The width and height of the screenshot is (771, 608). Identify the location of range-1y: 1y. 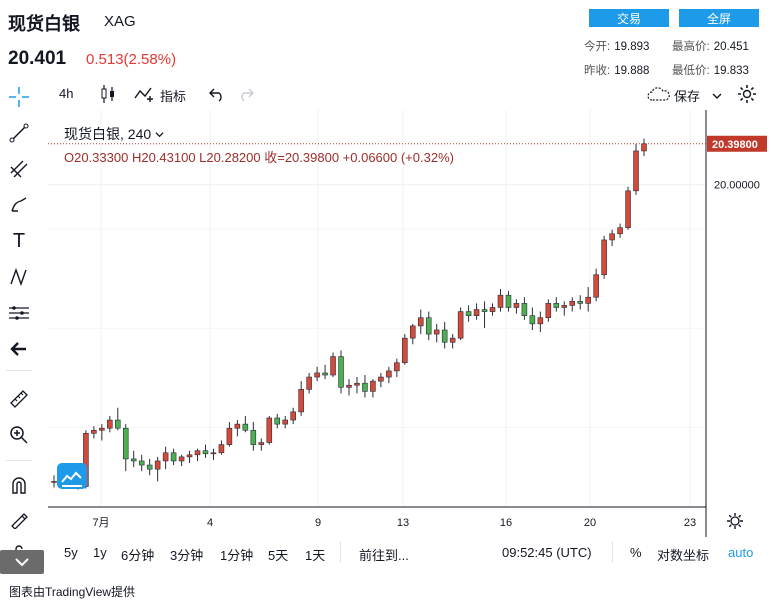
(100, 552).